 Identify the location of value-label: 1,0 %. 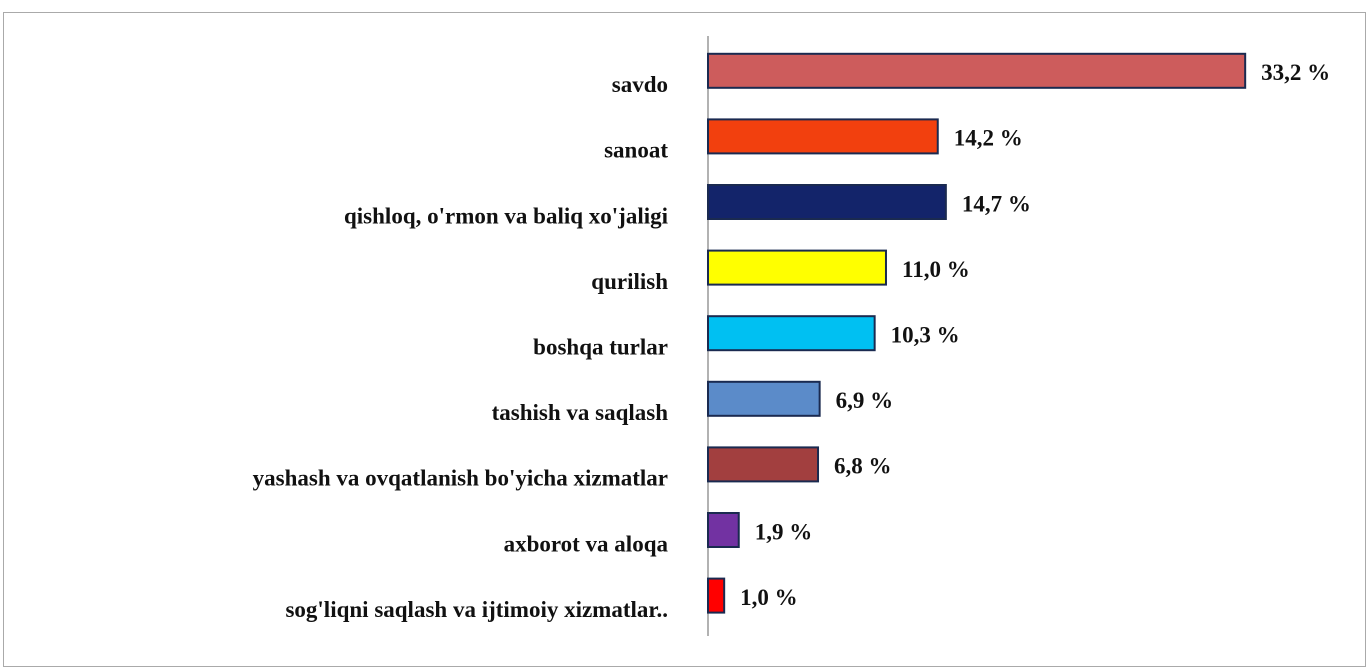
(769, 597).